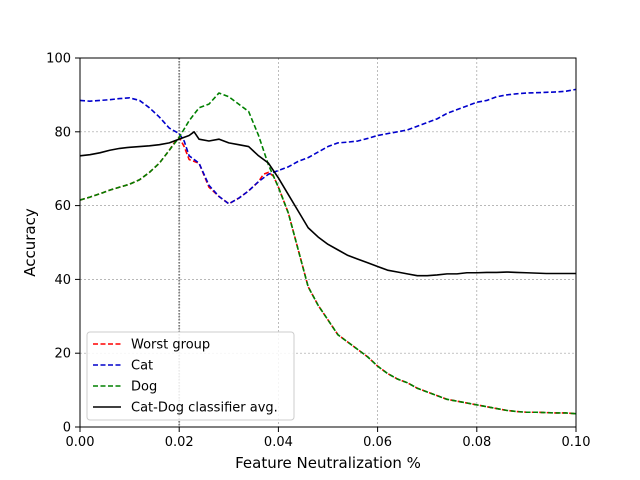 The height and width of the screenshot is (480, 640). Describe the element at coordinates (278, 442) in the screenshot. I see `x-tick-label: 0.04` at that location.